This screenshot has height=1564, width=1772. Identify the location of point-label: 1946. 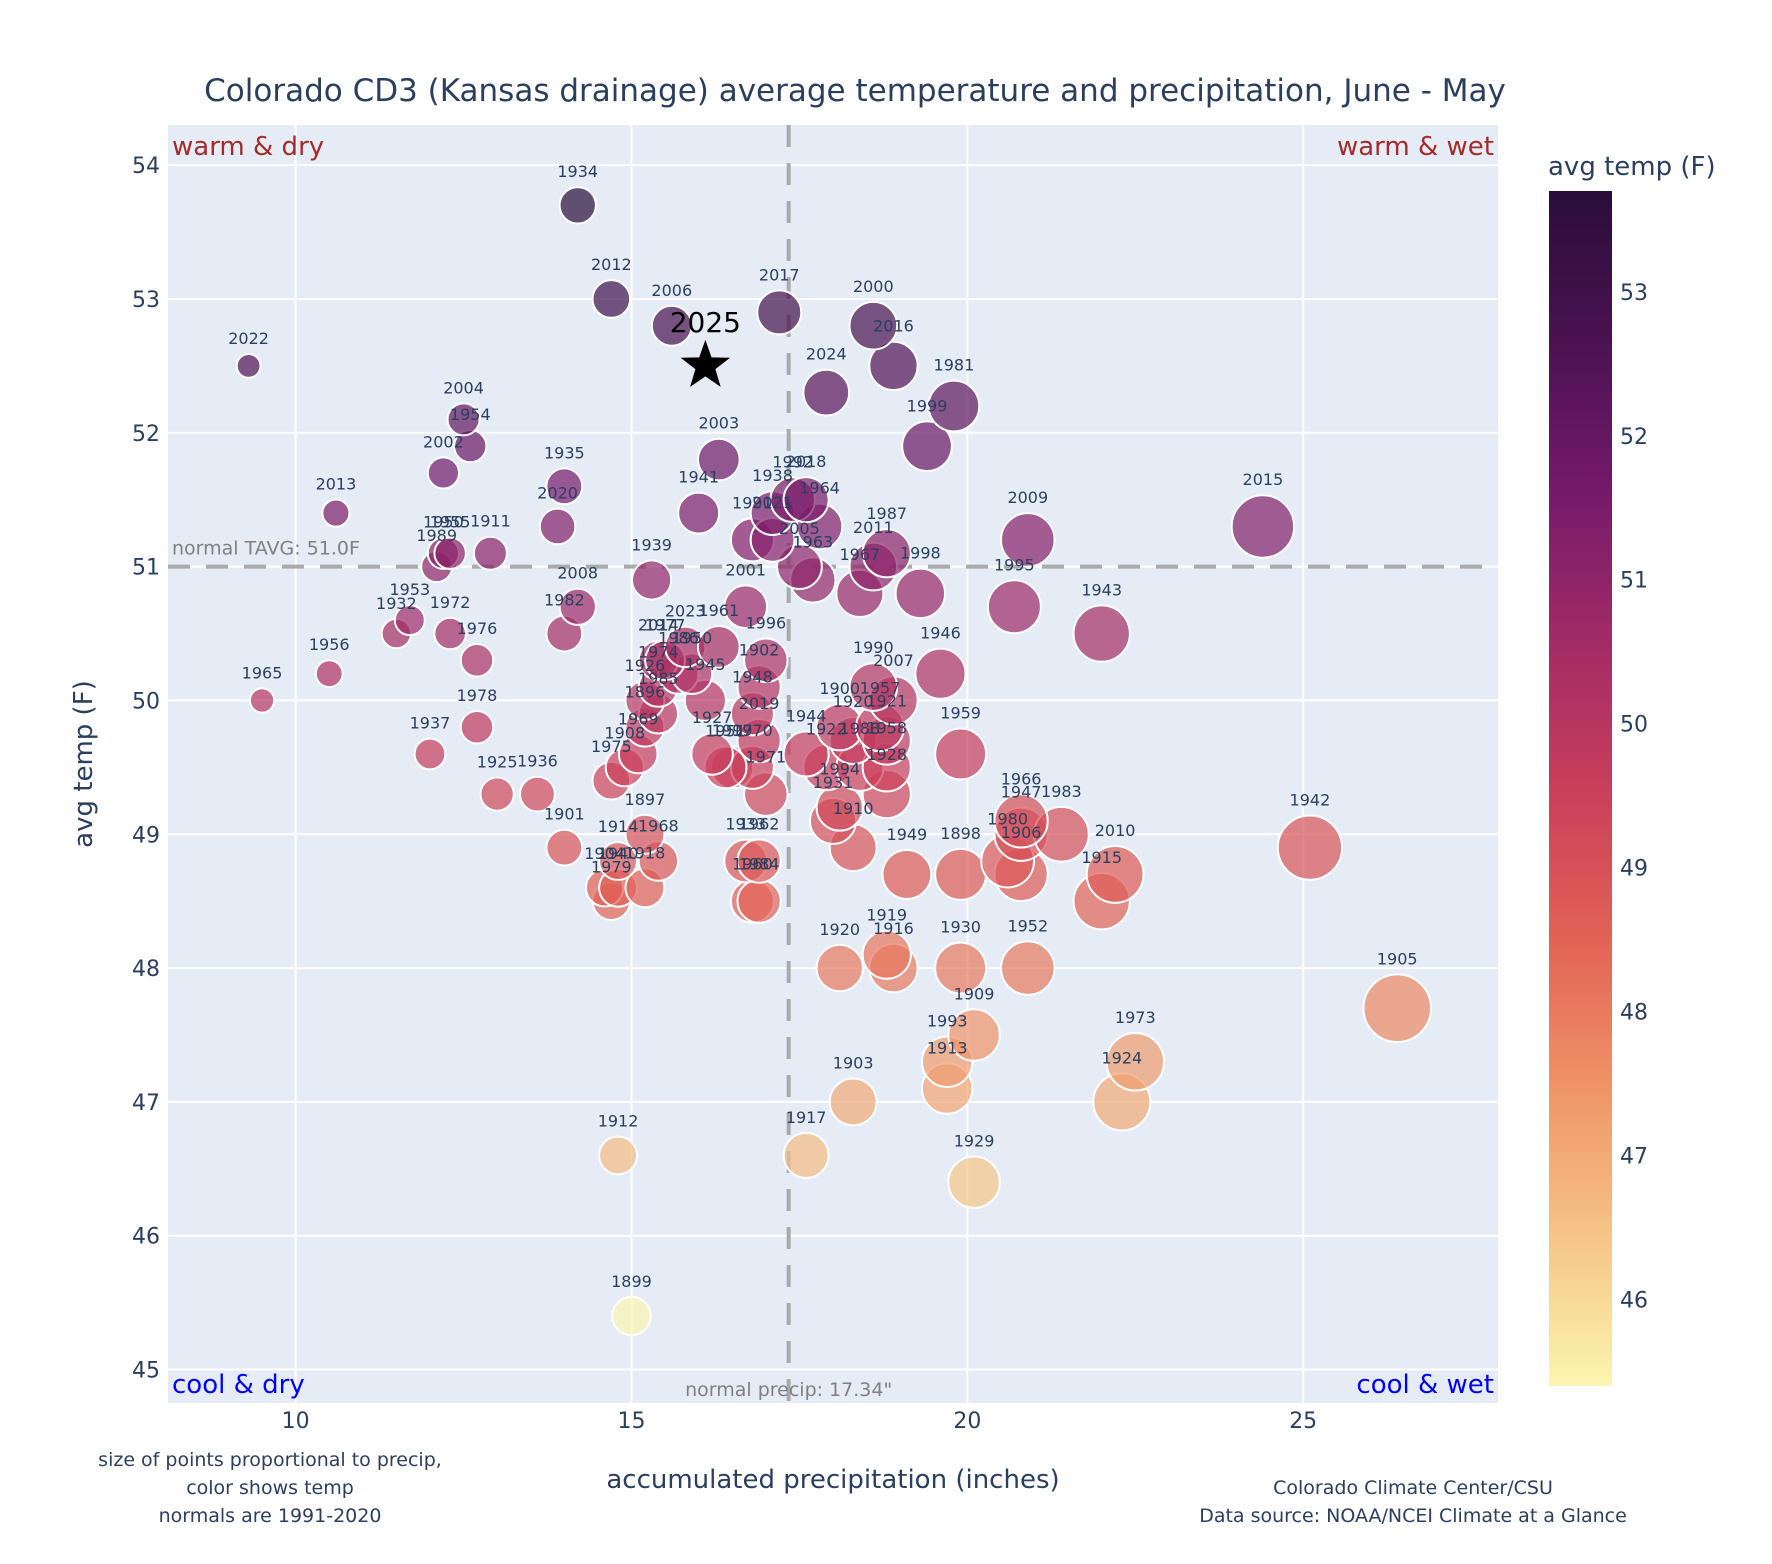
(940, 633).